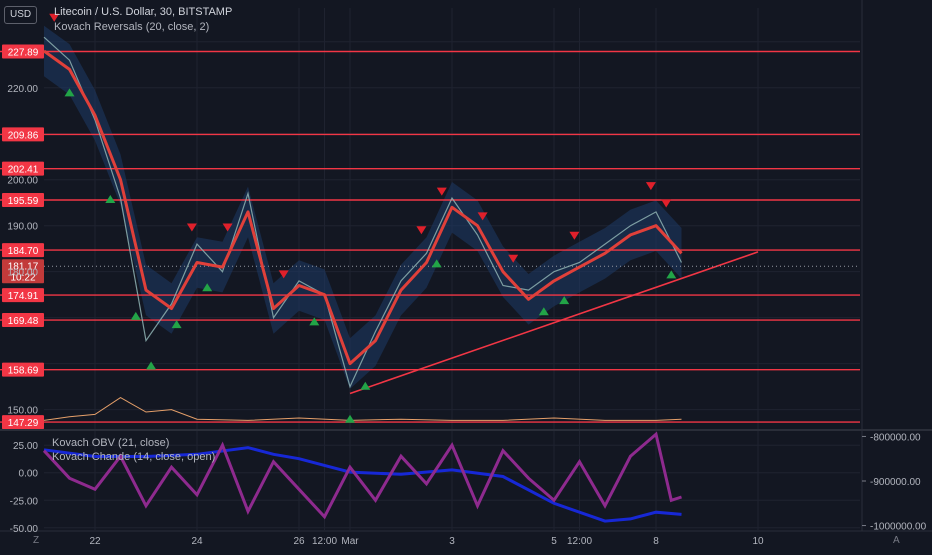 This screenshot has height=555, width=932. What do you see at coordinates (895, 437) in the screenshot?
I see `right-axis-label: -800000.00` at bounding box center [895, 437].